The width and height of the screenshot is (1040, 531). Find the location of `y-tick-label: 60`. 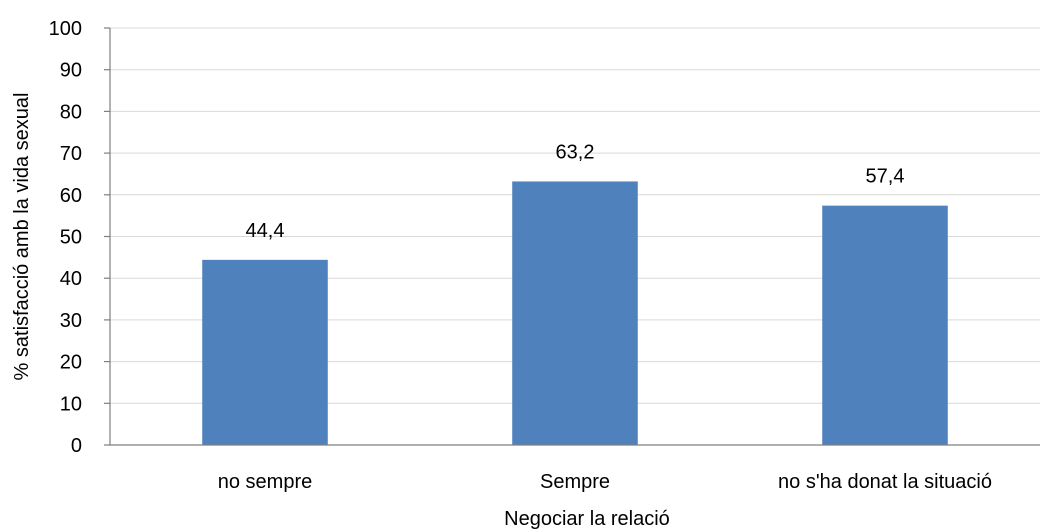

y-tick-label: 60 is located at coordinates (71, 196).